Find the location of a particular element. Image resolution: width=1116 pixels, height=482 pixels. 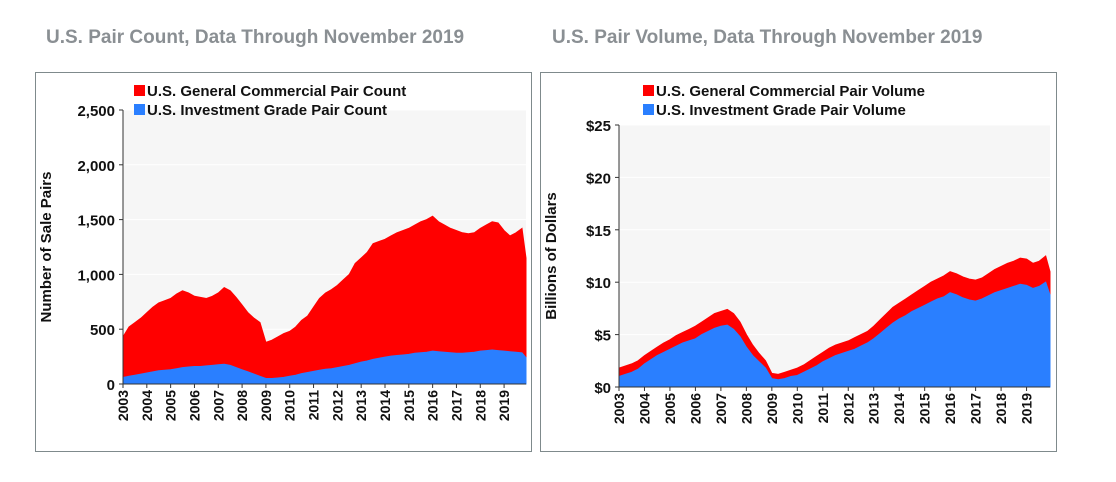

general-commercial-area is located at coordinates (324, 300).